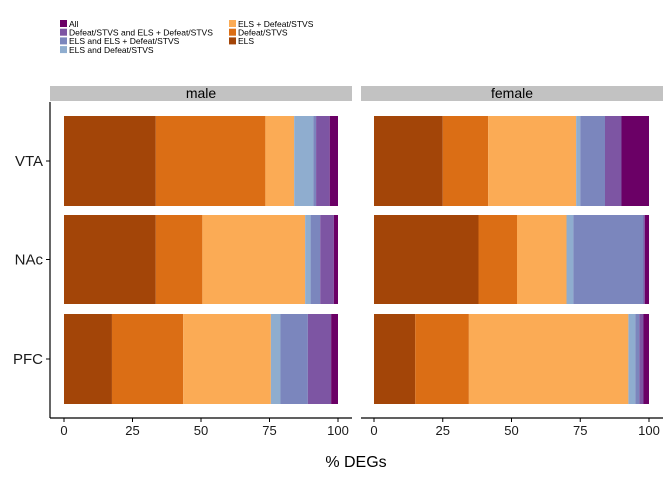  Describe the element at coordinates (646, 359) in the screenshot. I see `bar-female-pfc-all` at that location.